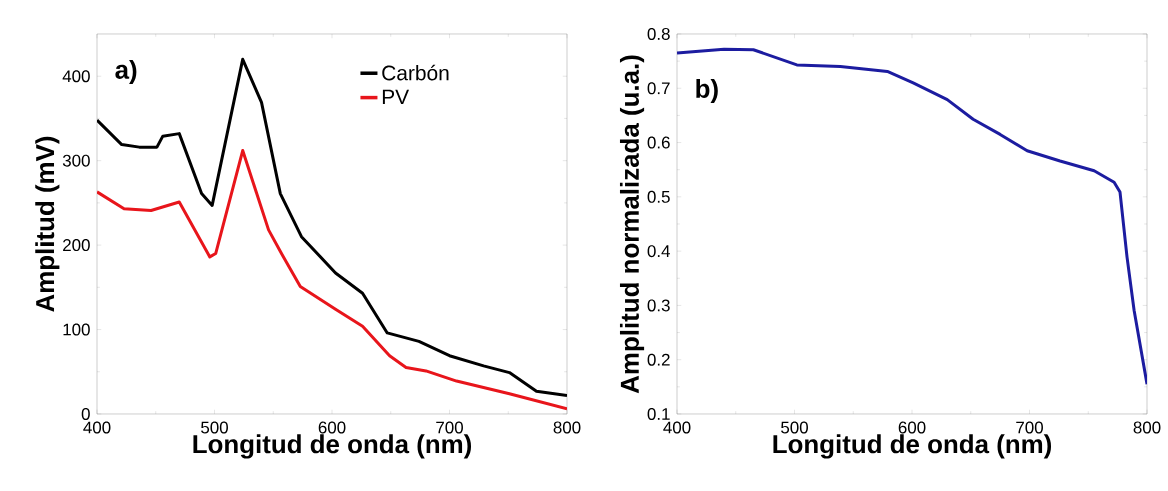  I want to click on annotation: a), so click(126, 72).